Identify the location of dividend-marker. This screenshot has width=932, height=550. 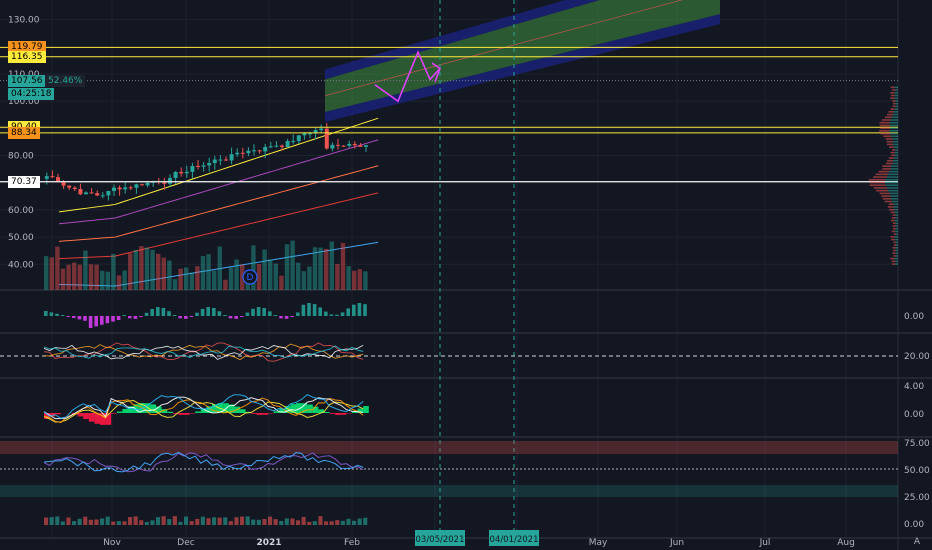
(250, 277).